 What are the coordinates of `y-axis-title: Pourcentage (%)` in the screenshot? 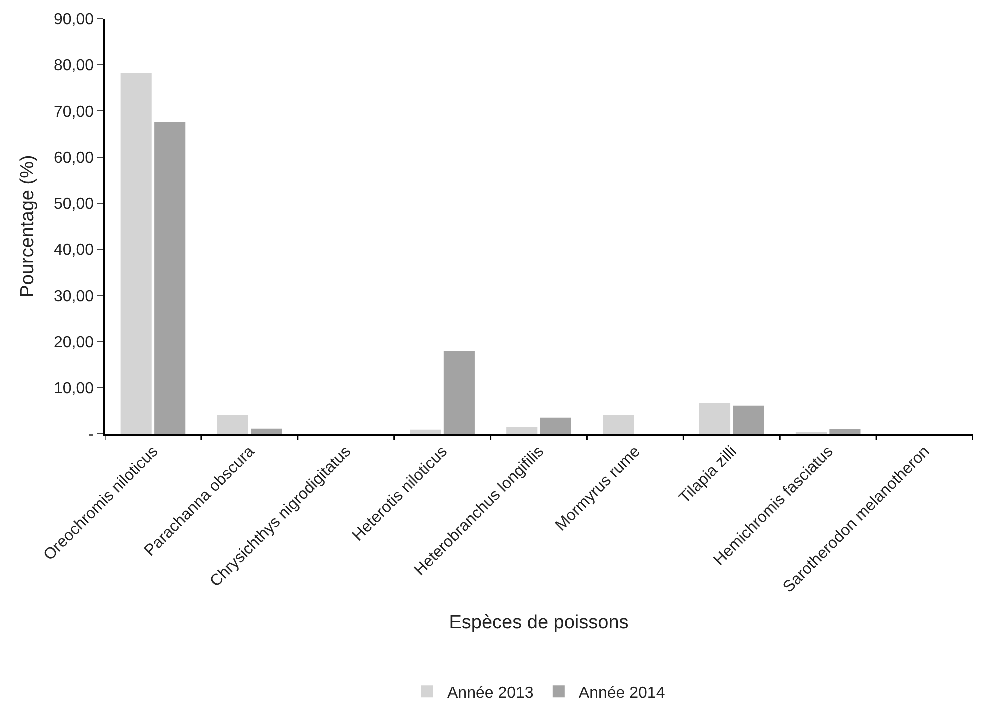 It's located at (27, 226).